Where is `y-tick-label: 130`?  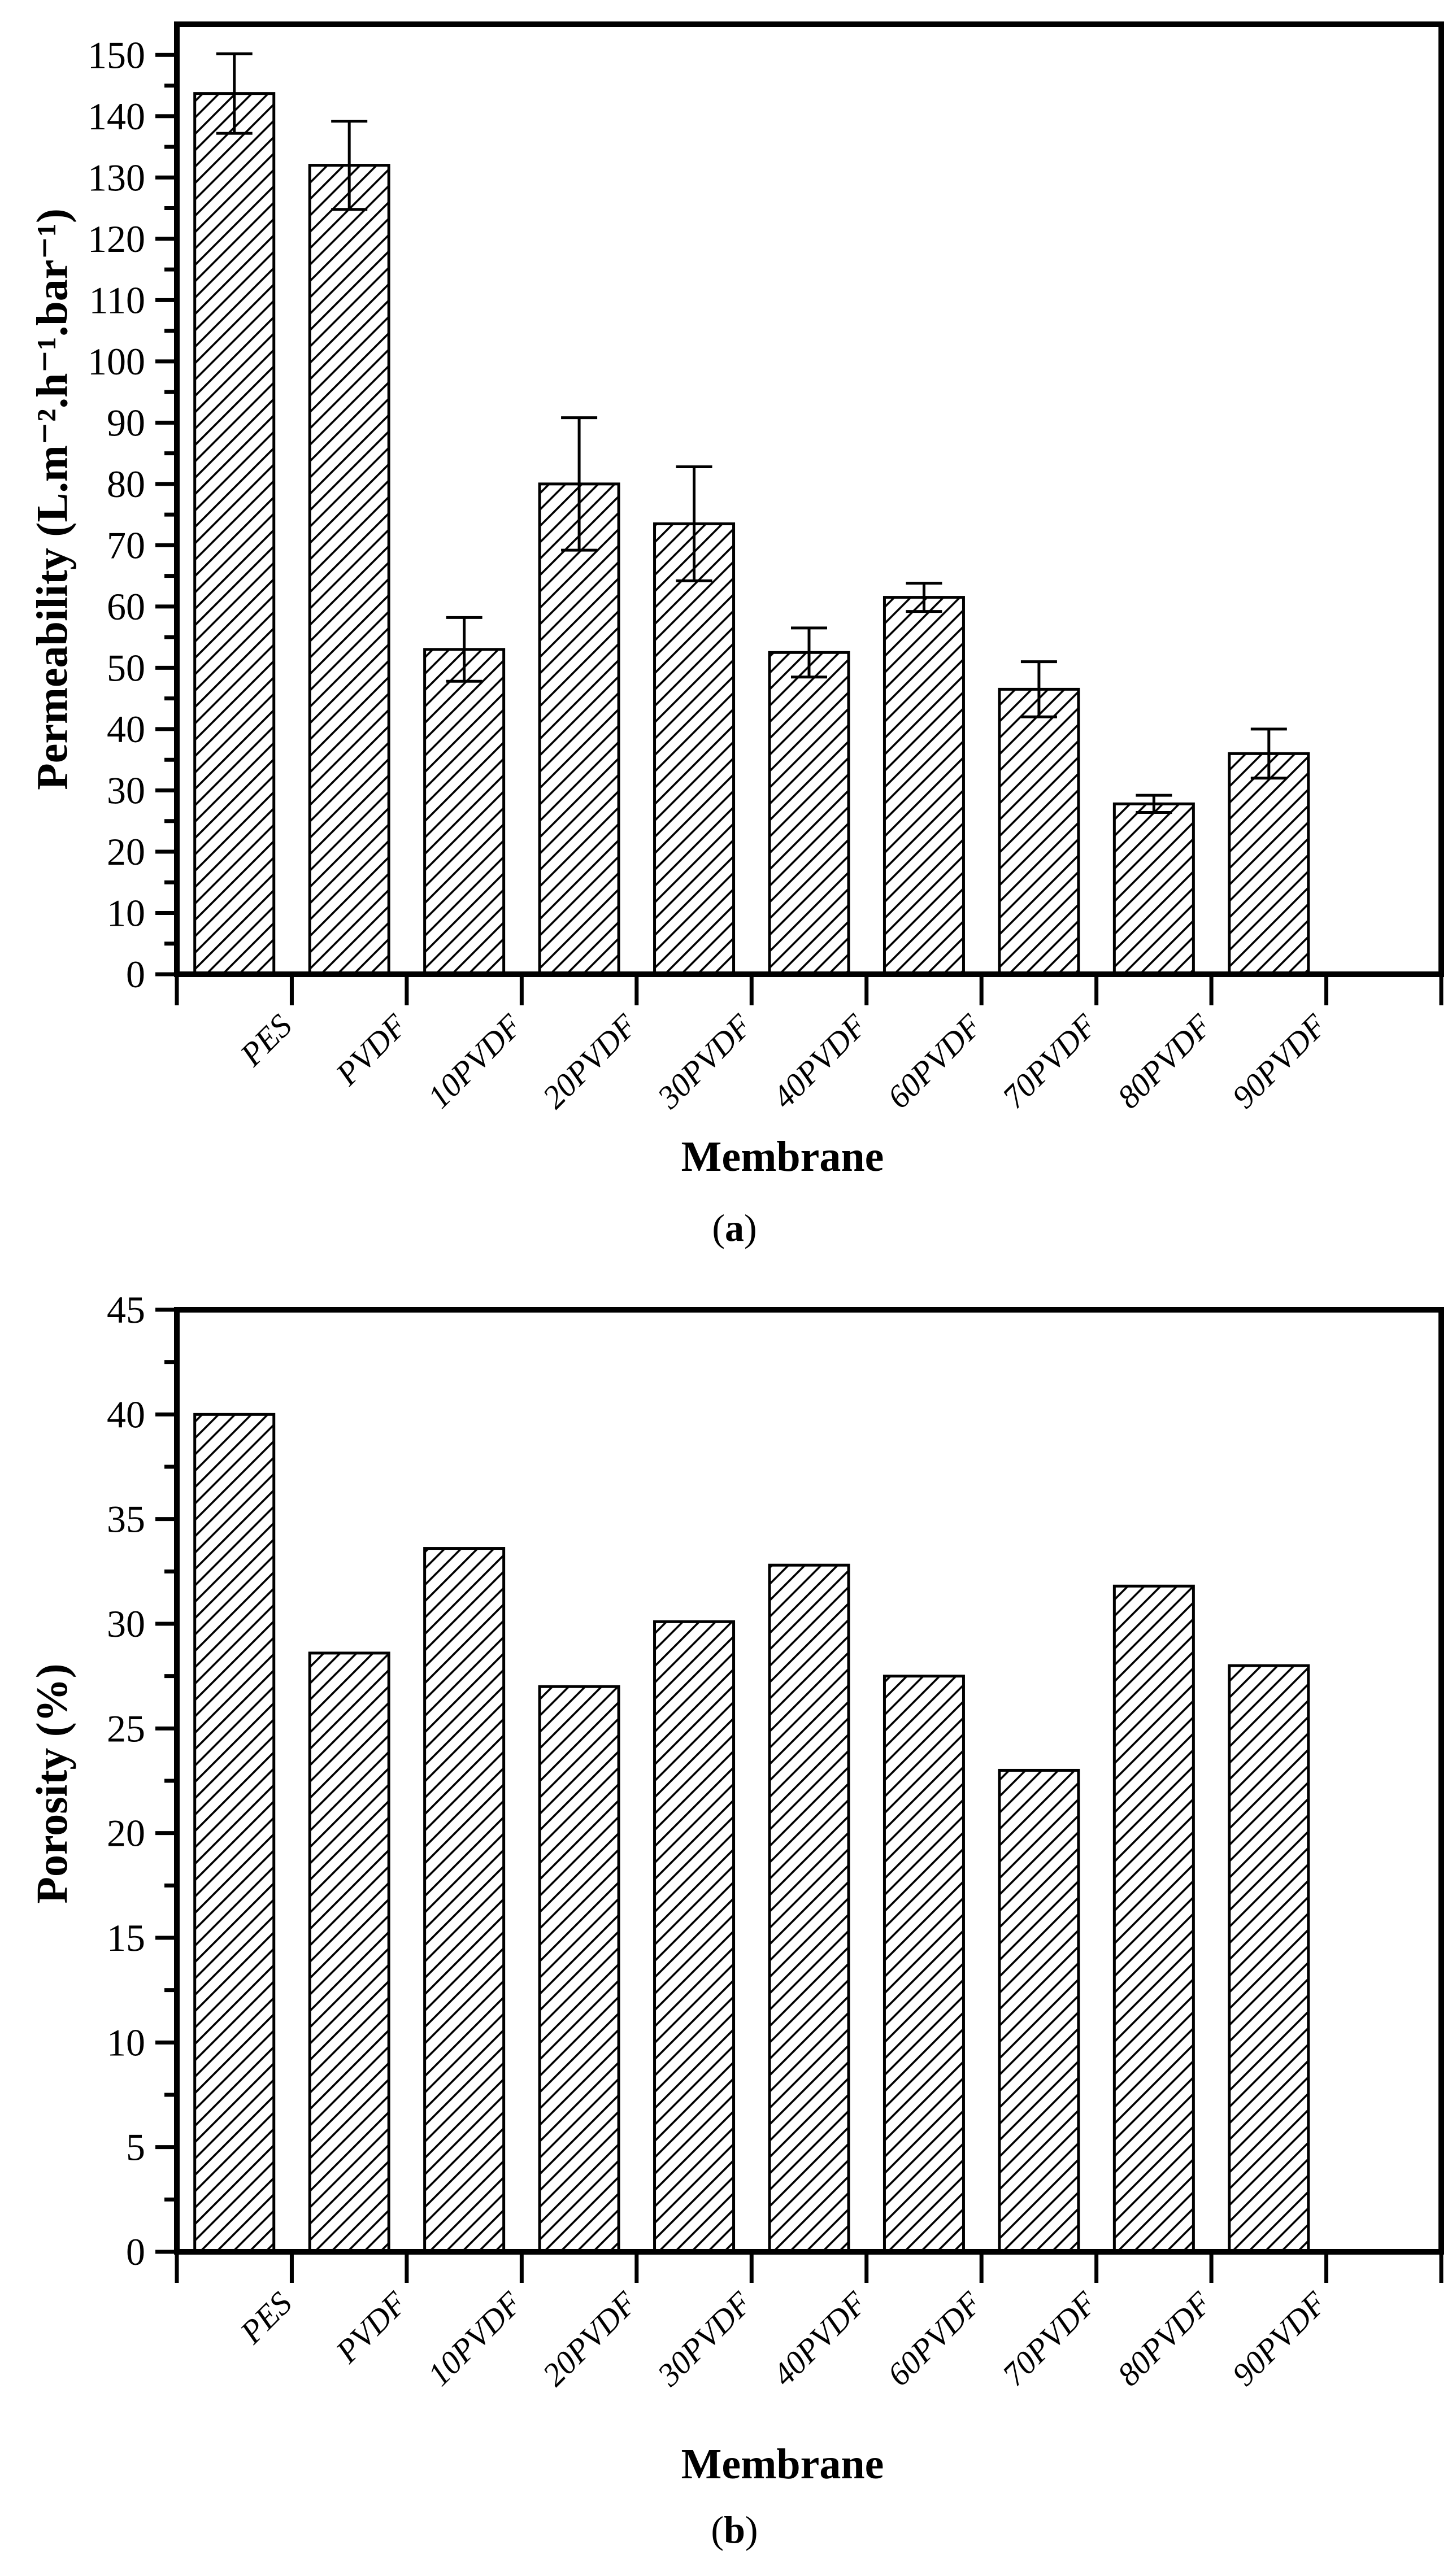
y-tick-label: 130 is located at coordinates (116, 177).